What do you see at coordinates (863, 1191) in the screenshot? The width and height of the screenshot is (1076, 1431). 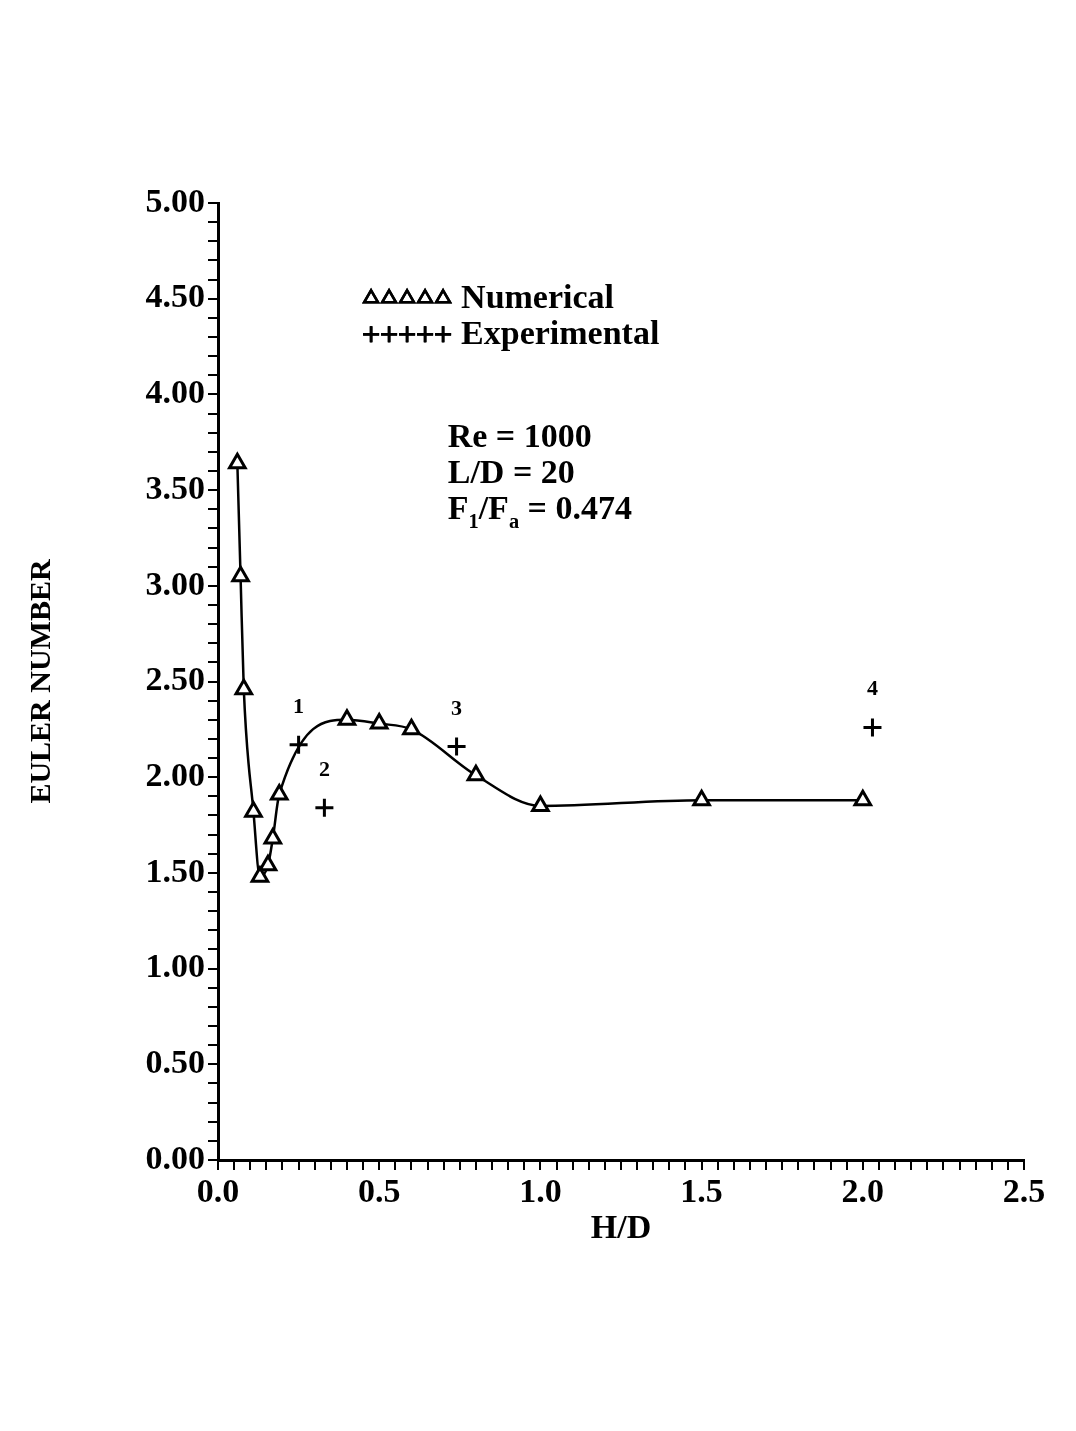 I see `x-tick-label: 2.0` at bounding box center [863, 1191].